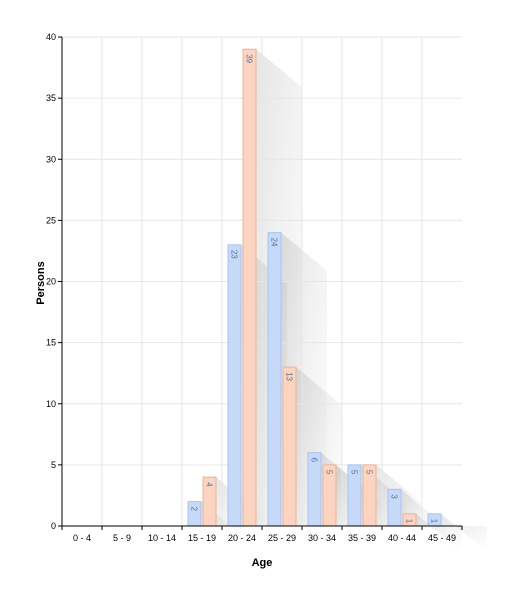 This screenshot has width=515, height=601. What do you see at coordinates (51, 159) in the screenshot?
I see `y-tick-label: 30` at bounding box center [51, 159].